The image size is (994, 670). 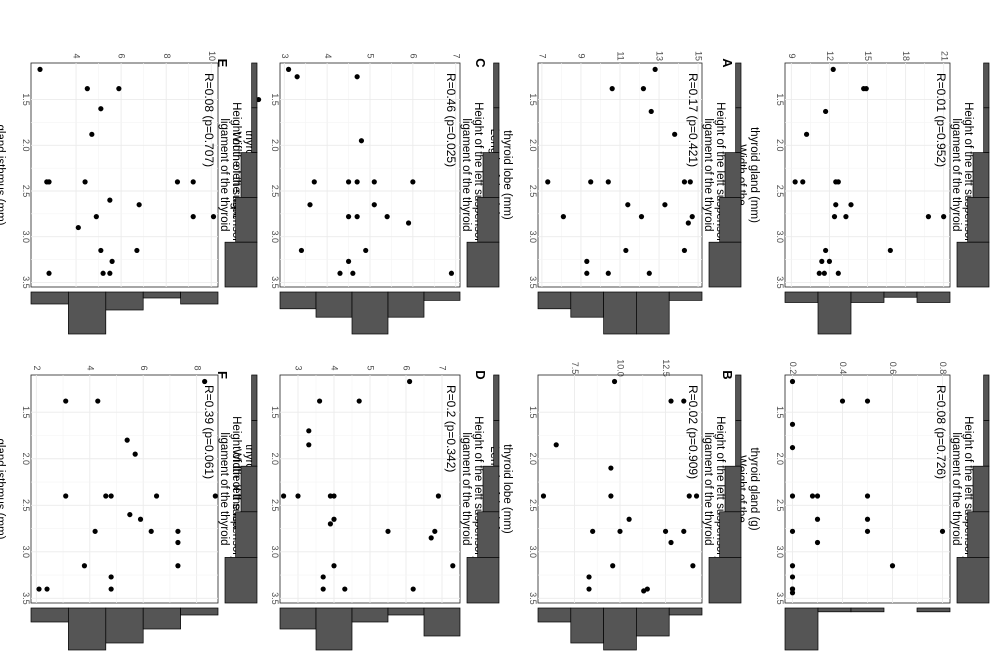 I want to click on y-tick-label: 5, so click(x=371, y=55).